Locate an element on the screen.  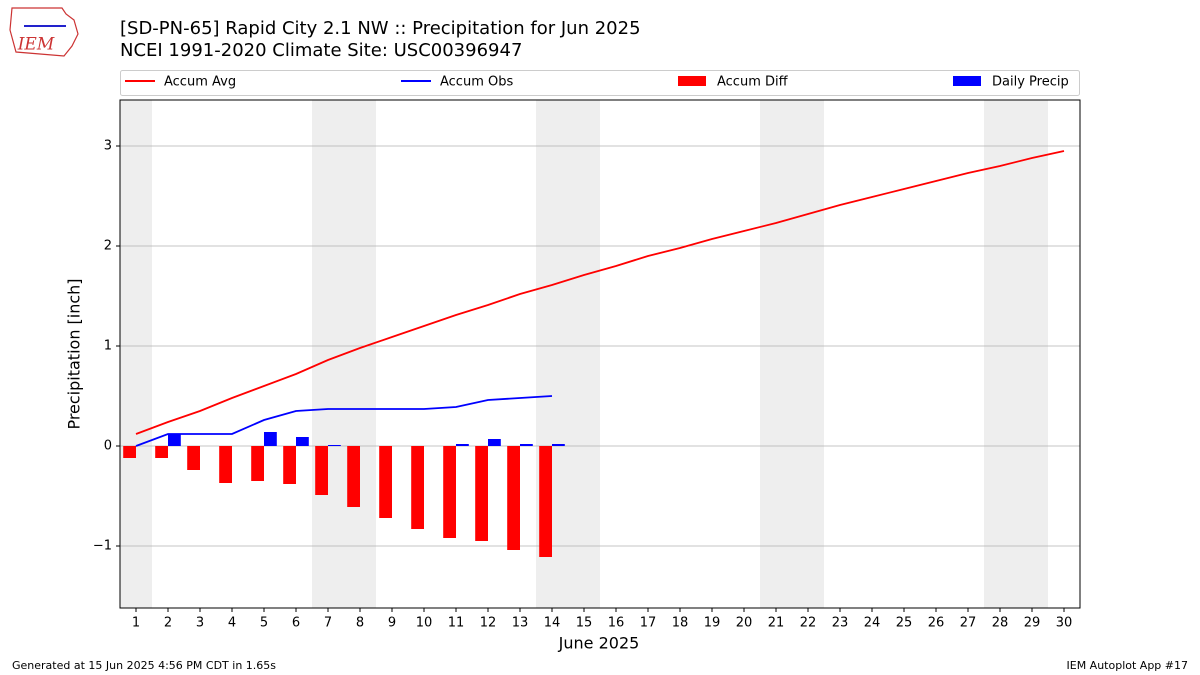
logo: IEM is located at coordinates (44, 32).